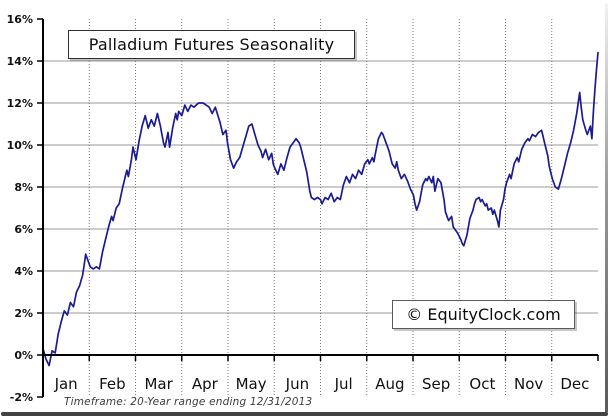  Describe the element at coordinates (112, 384) in the screenshot. I see `axis-tick-label: Feb` at that location.